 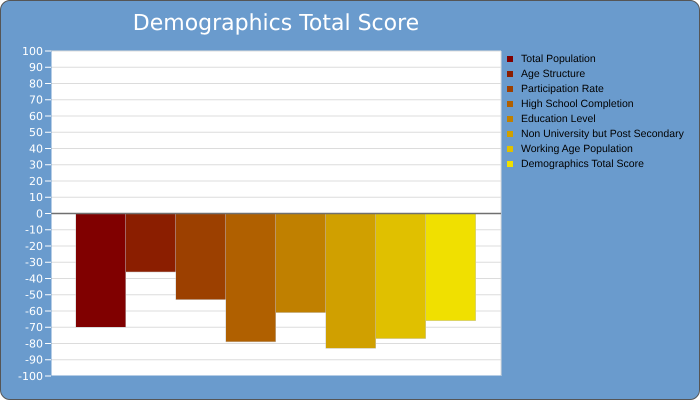 What do you see at coordinates (36, 83) in the screenshot?
I see `y-tick-label: 80` at bounding box center [36, 83].